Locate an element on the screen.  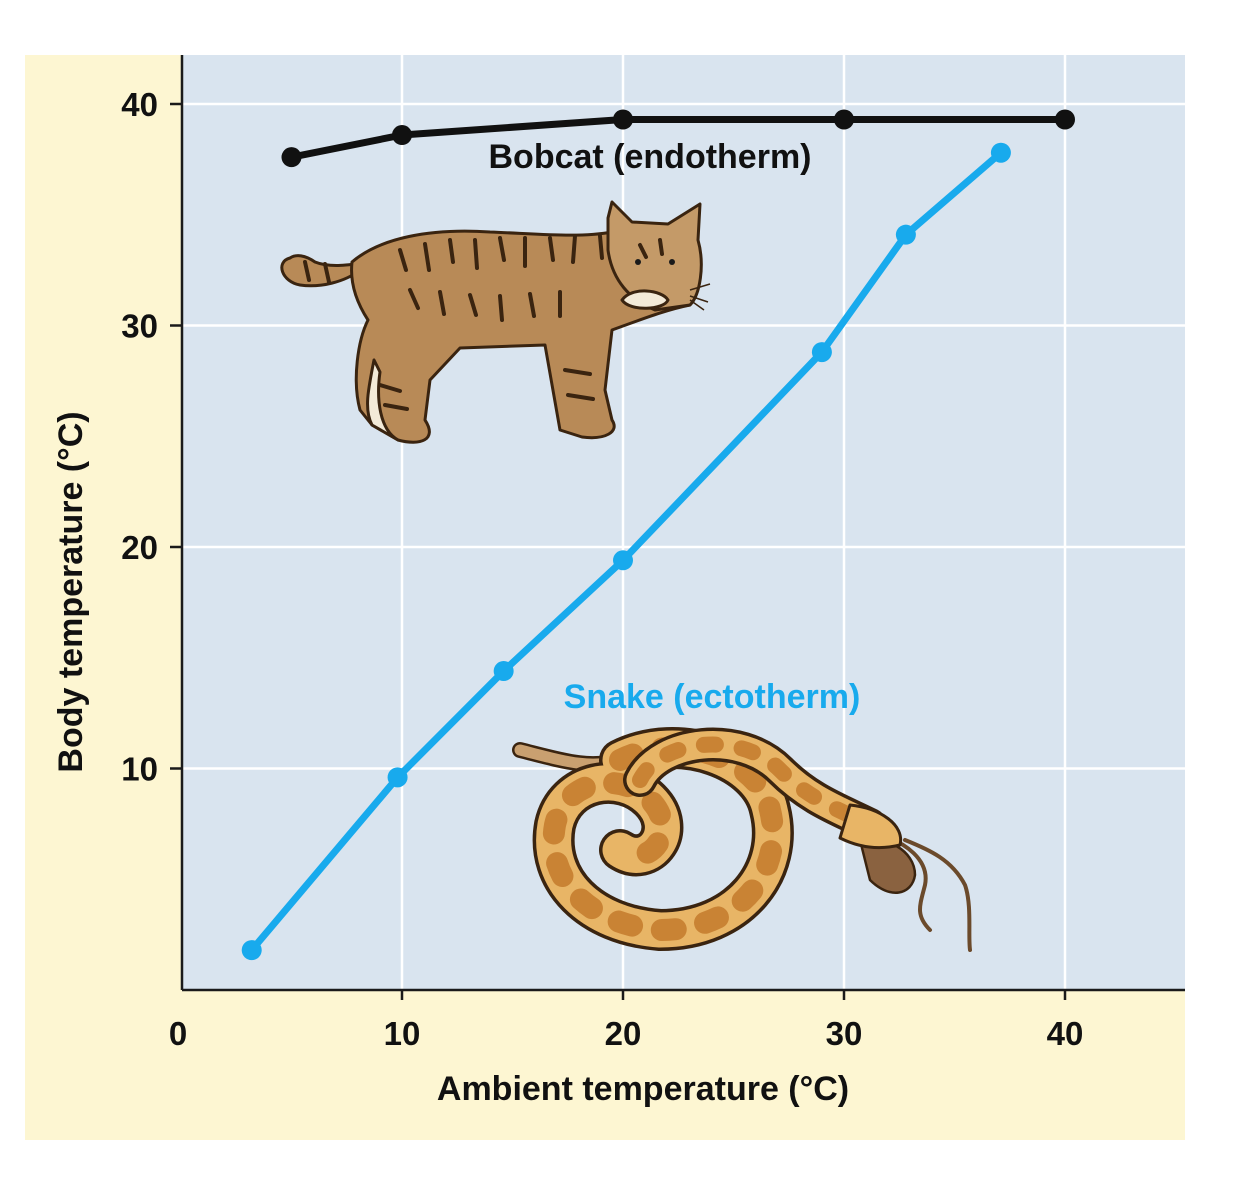
x-tick-label: 0 is located at coordinates (178, 1033).